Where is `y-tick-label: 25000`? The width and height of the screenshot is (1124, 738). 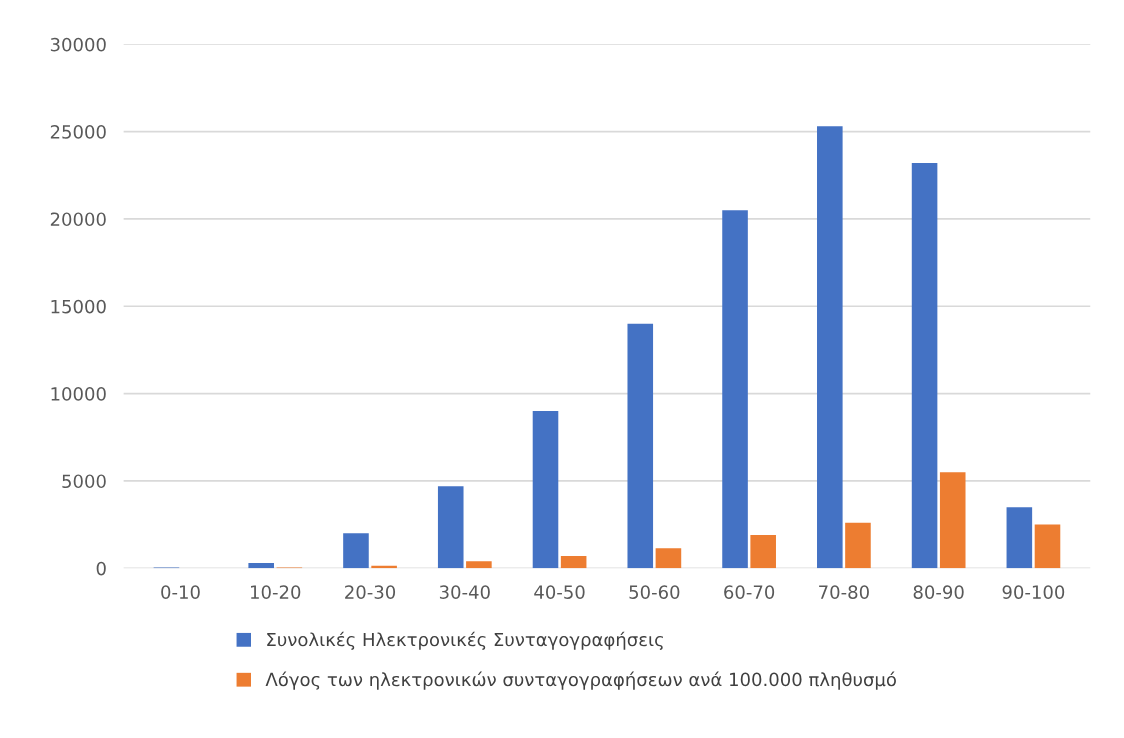 y-tick-label: 25000 is located at coordinates (78, 132).